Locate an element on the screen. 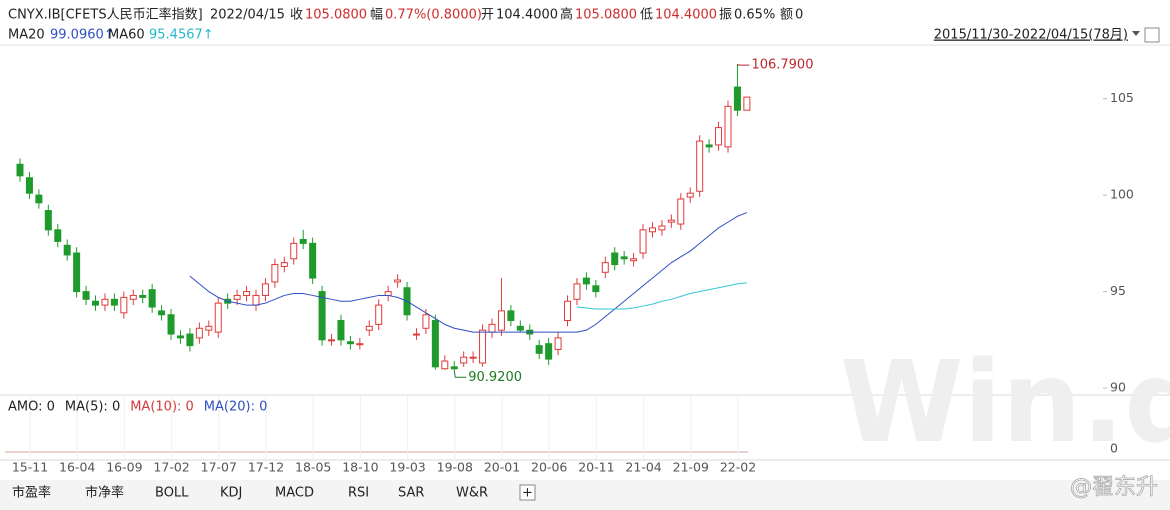  x-tick-label: 17-12 is located at coordinates (266, 467).